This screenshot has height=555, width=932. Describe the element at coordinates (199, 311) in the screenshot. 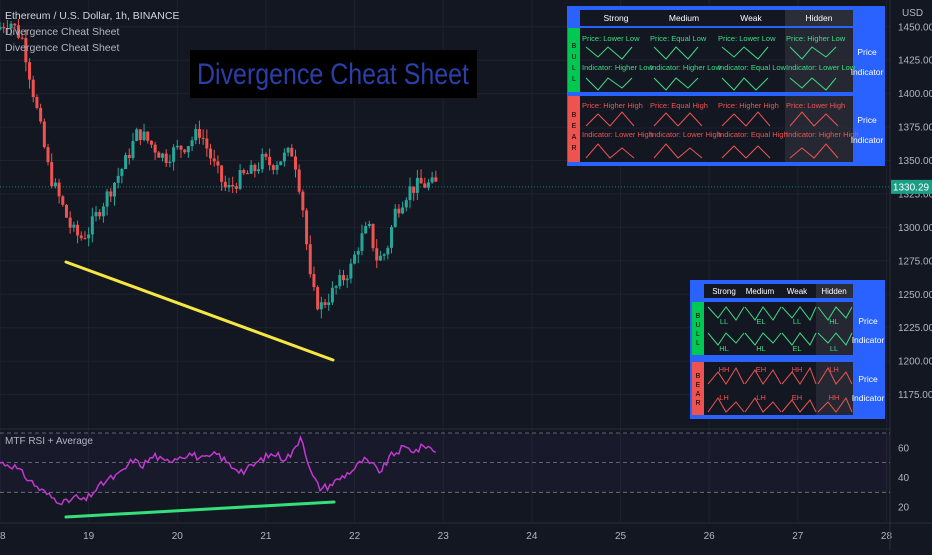

I see `price-trendline` at that location.